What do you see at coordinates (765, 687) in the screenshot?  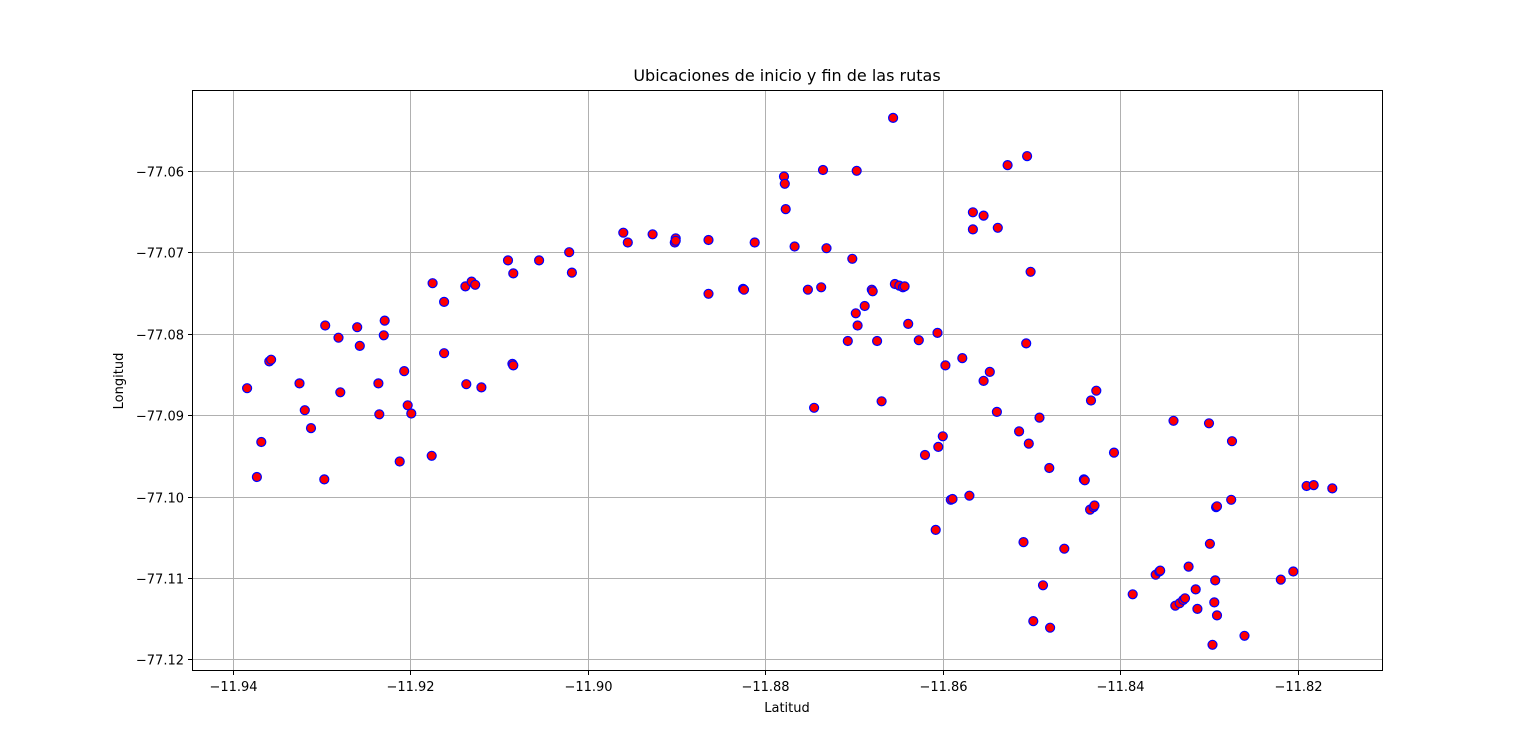 I see `x-tick-label: −11.88` at bounding box center [765, 687].